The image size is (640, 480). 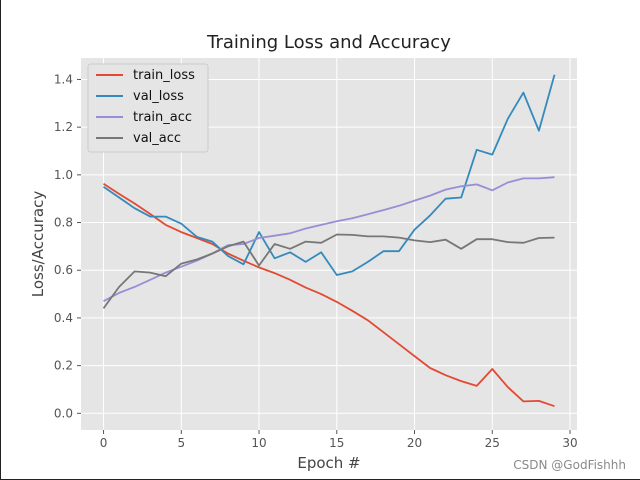 I want to click on x-tick-labels: 0 5 10 15 20 25 30, so click(x=339, y=440).